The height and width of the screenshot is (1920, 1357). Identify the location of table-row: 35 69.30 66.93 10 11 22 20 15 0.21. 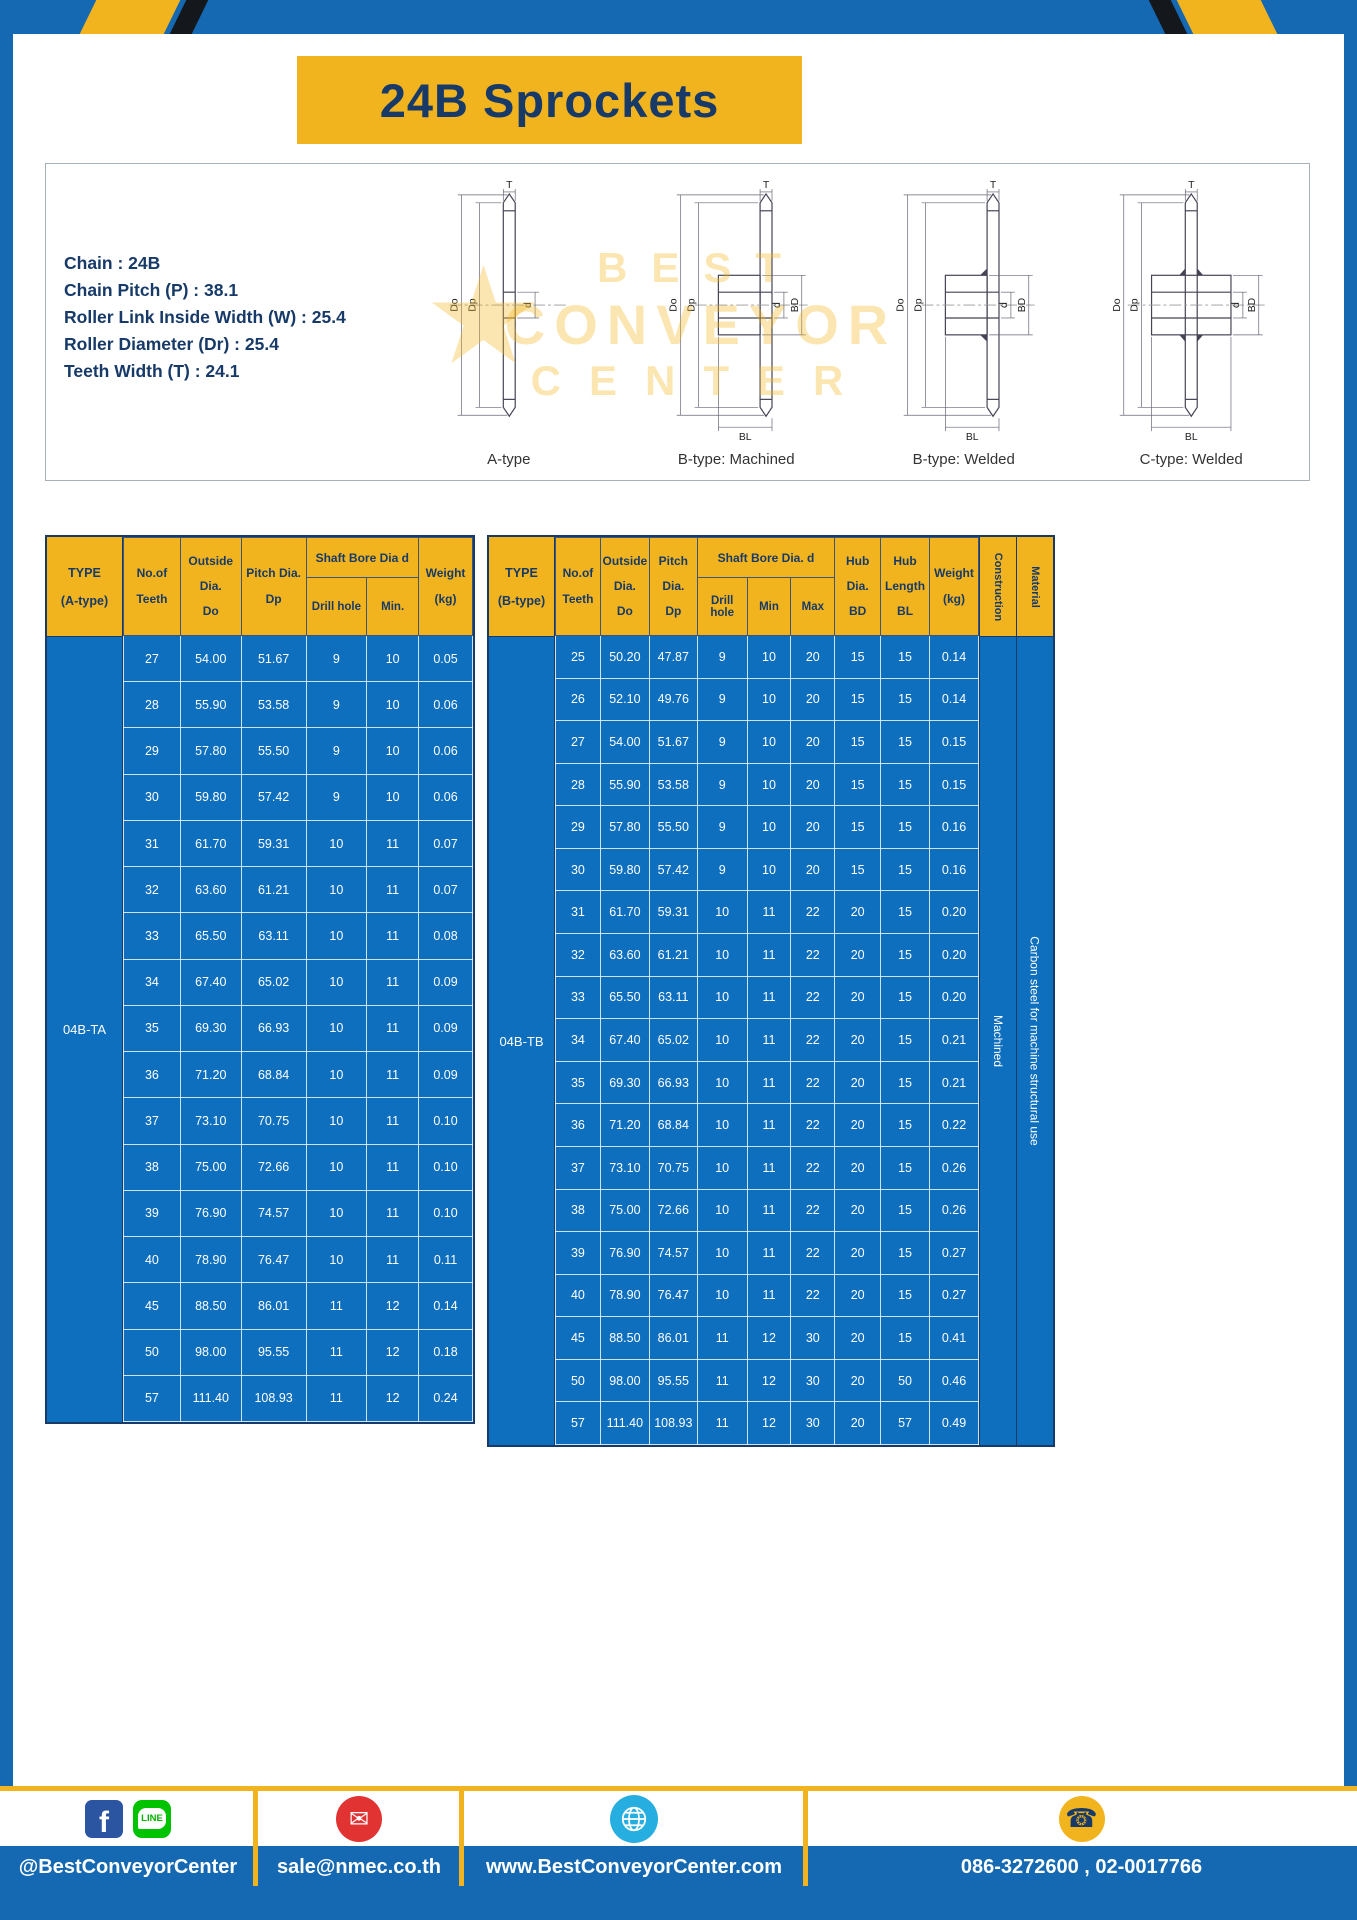
(767, 1082).